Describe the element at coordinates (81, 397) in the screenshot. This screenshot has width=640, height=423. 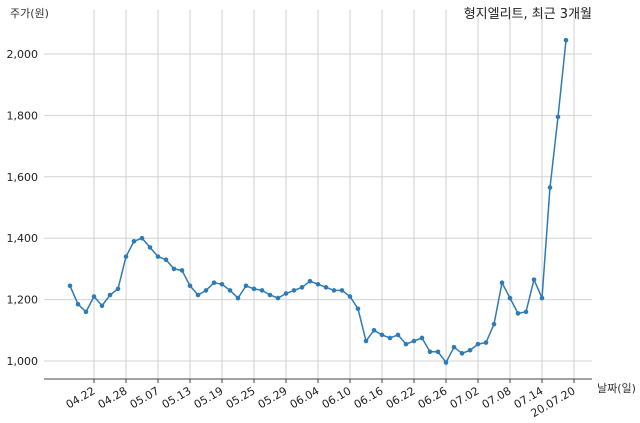
I see `x-tick-label: 04.22` at that location.